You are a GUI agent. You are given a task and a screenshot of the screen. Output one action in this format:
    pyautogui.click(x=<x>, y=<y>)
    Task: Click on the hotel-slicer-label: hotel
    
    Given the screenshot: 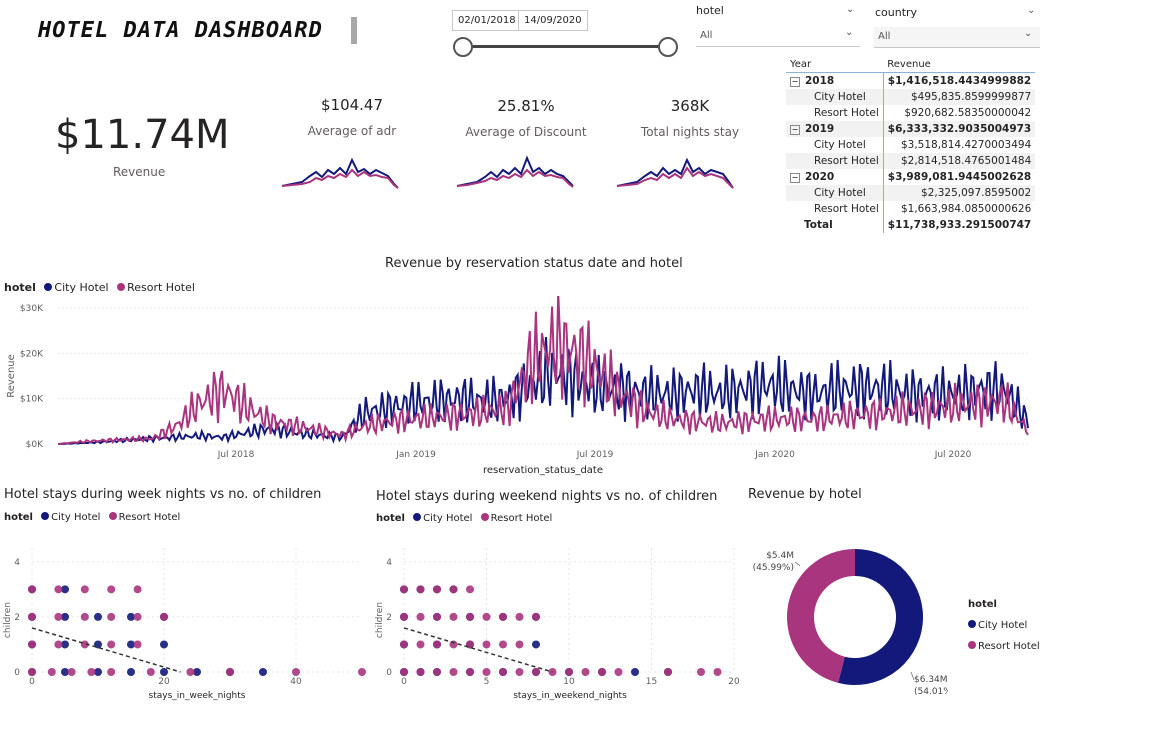 What is the action you would take?
    pyautogui.click(x=710, y=10)
    